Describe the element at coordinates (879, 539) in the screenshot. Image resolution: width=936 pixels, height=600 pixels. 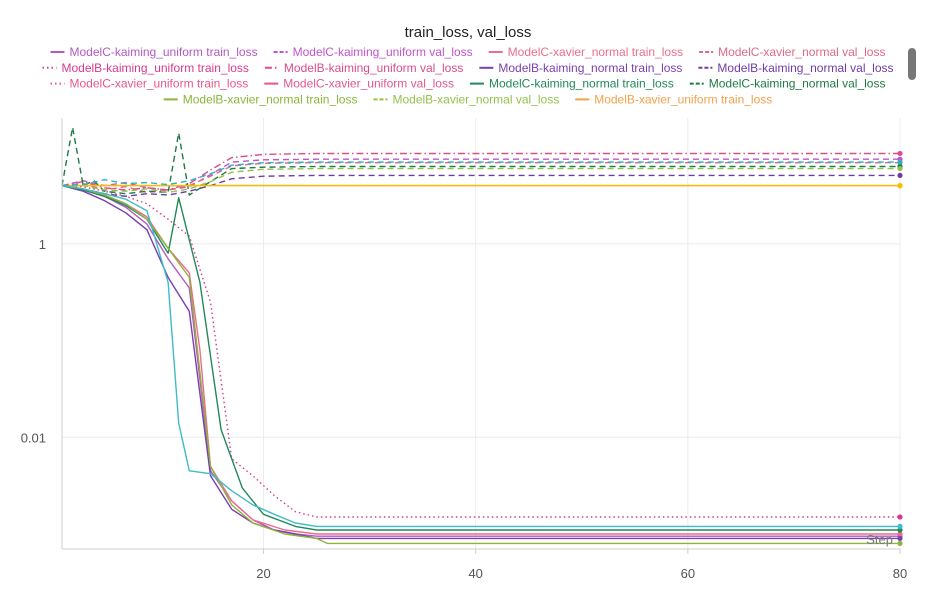
I see `x-axis-label: Step` at that location.